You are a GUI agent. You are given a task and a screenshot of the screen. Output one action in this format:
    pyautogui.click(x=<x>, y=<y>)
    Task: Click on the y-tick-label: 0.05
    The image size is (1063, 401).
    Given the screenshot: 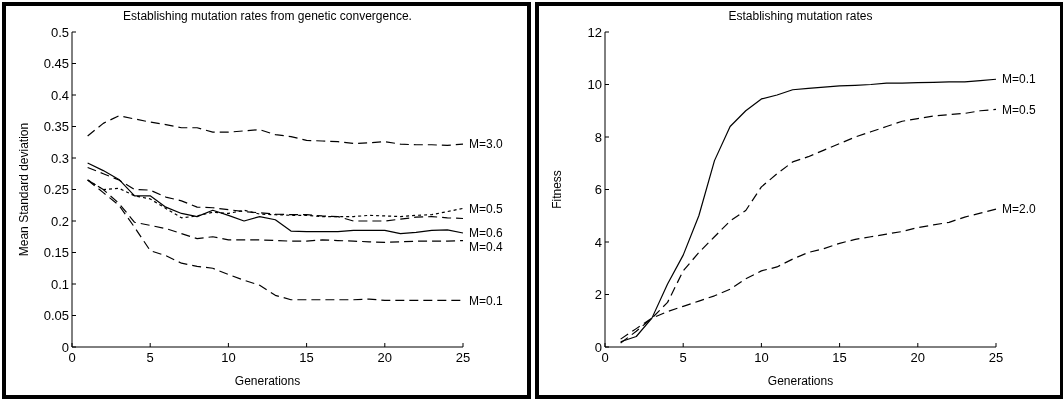 What is the action you would take?
    pyautogui.click(x=56, y=316)
    